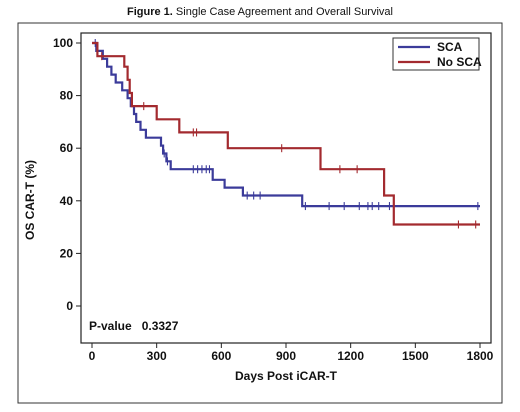 The width and height of the screenshot is (520, 412). What do you see at coordinates (30, 200) in the screenshot?
I see `y-axis-title: OS CAR-T (%)` at bounding box center [30, 200].